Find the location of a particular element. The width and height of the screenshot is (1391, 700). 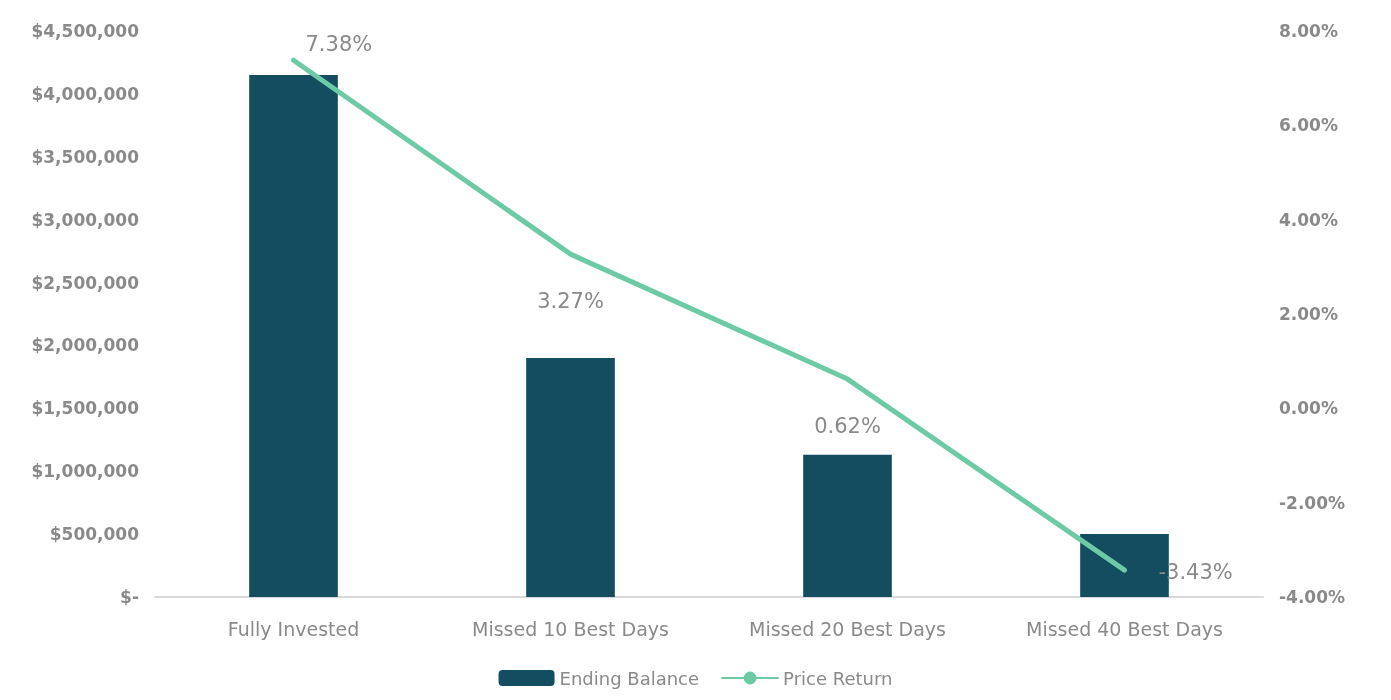

y-tick-label: $2,500,000 is located at coordinates (85, 282).